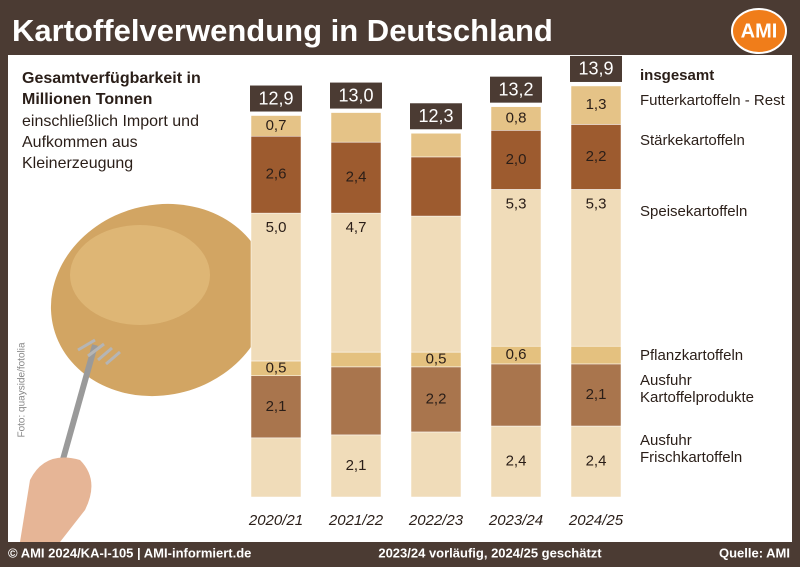  I want to click on subtitle-bold: Gesamtverfügbarkeit in Millionen Tonnen, so click(111, 89).